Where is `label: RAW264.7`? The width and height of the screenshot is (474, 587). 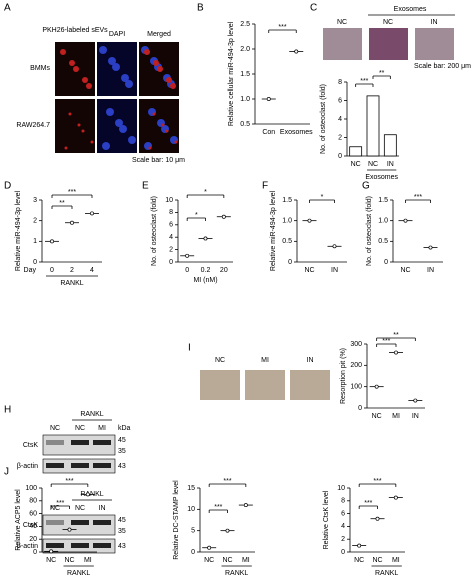 label: RAW264.7 is located at coordinates (33, 125).